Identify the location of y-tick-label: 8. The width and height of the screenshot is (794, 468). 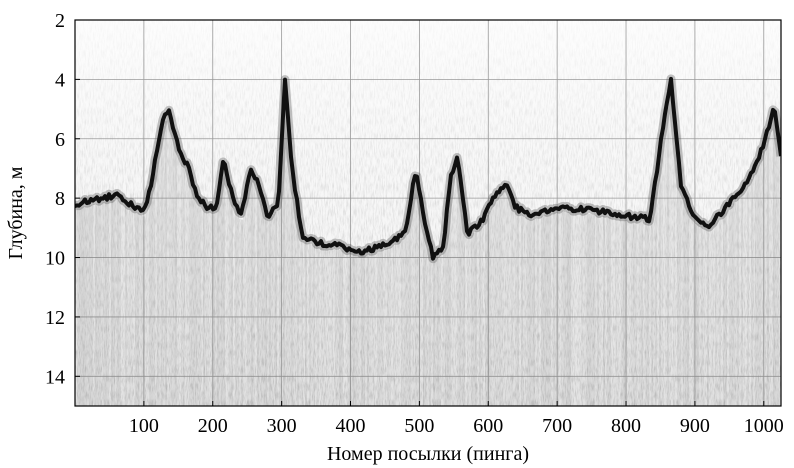
(60, 199).